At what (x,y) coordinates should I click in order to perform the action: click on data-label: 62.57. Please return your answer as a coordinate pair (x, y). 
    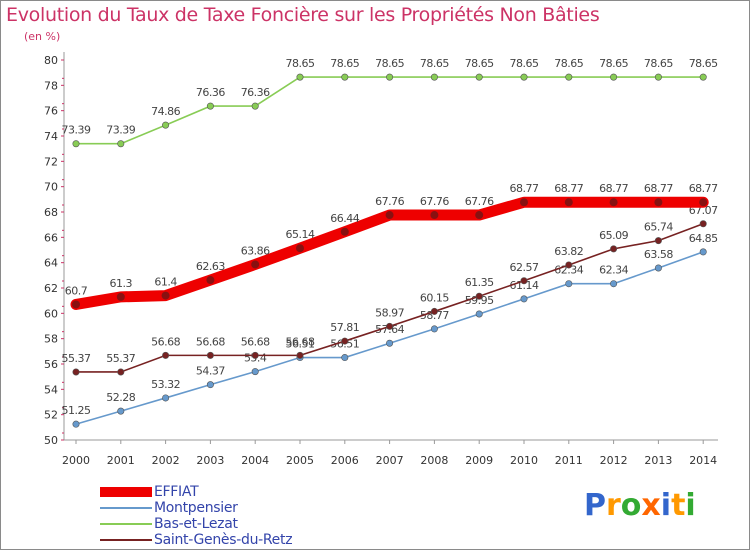
    Looking at the image, I should click on (524, 267).